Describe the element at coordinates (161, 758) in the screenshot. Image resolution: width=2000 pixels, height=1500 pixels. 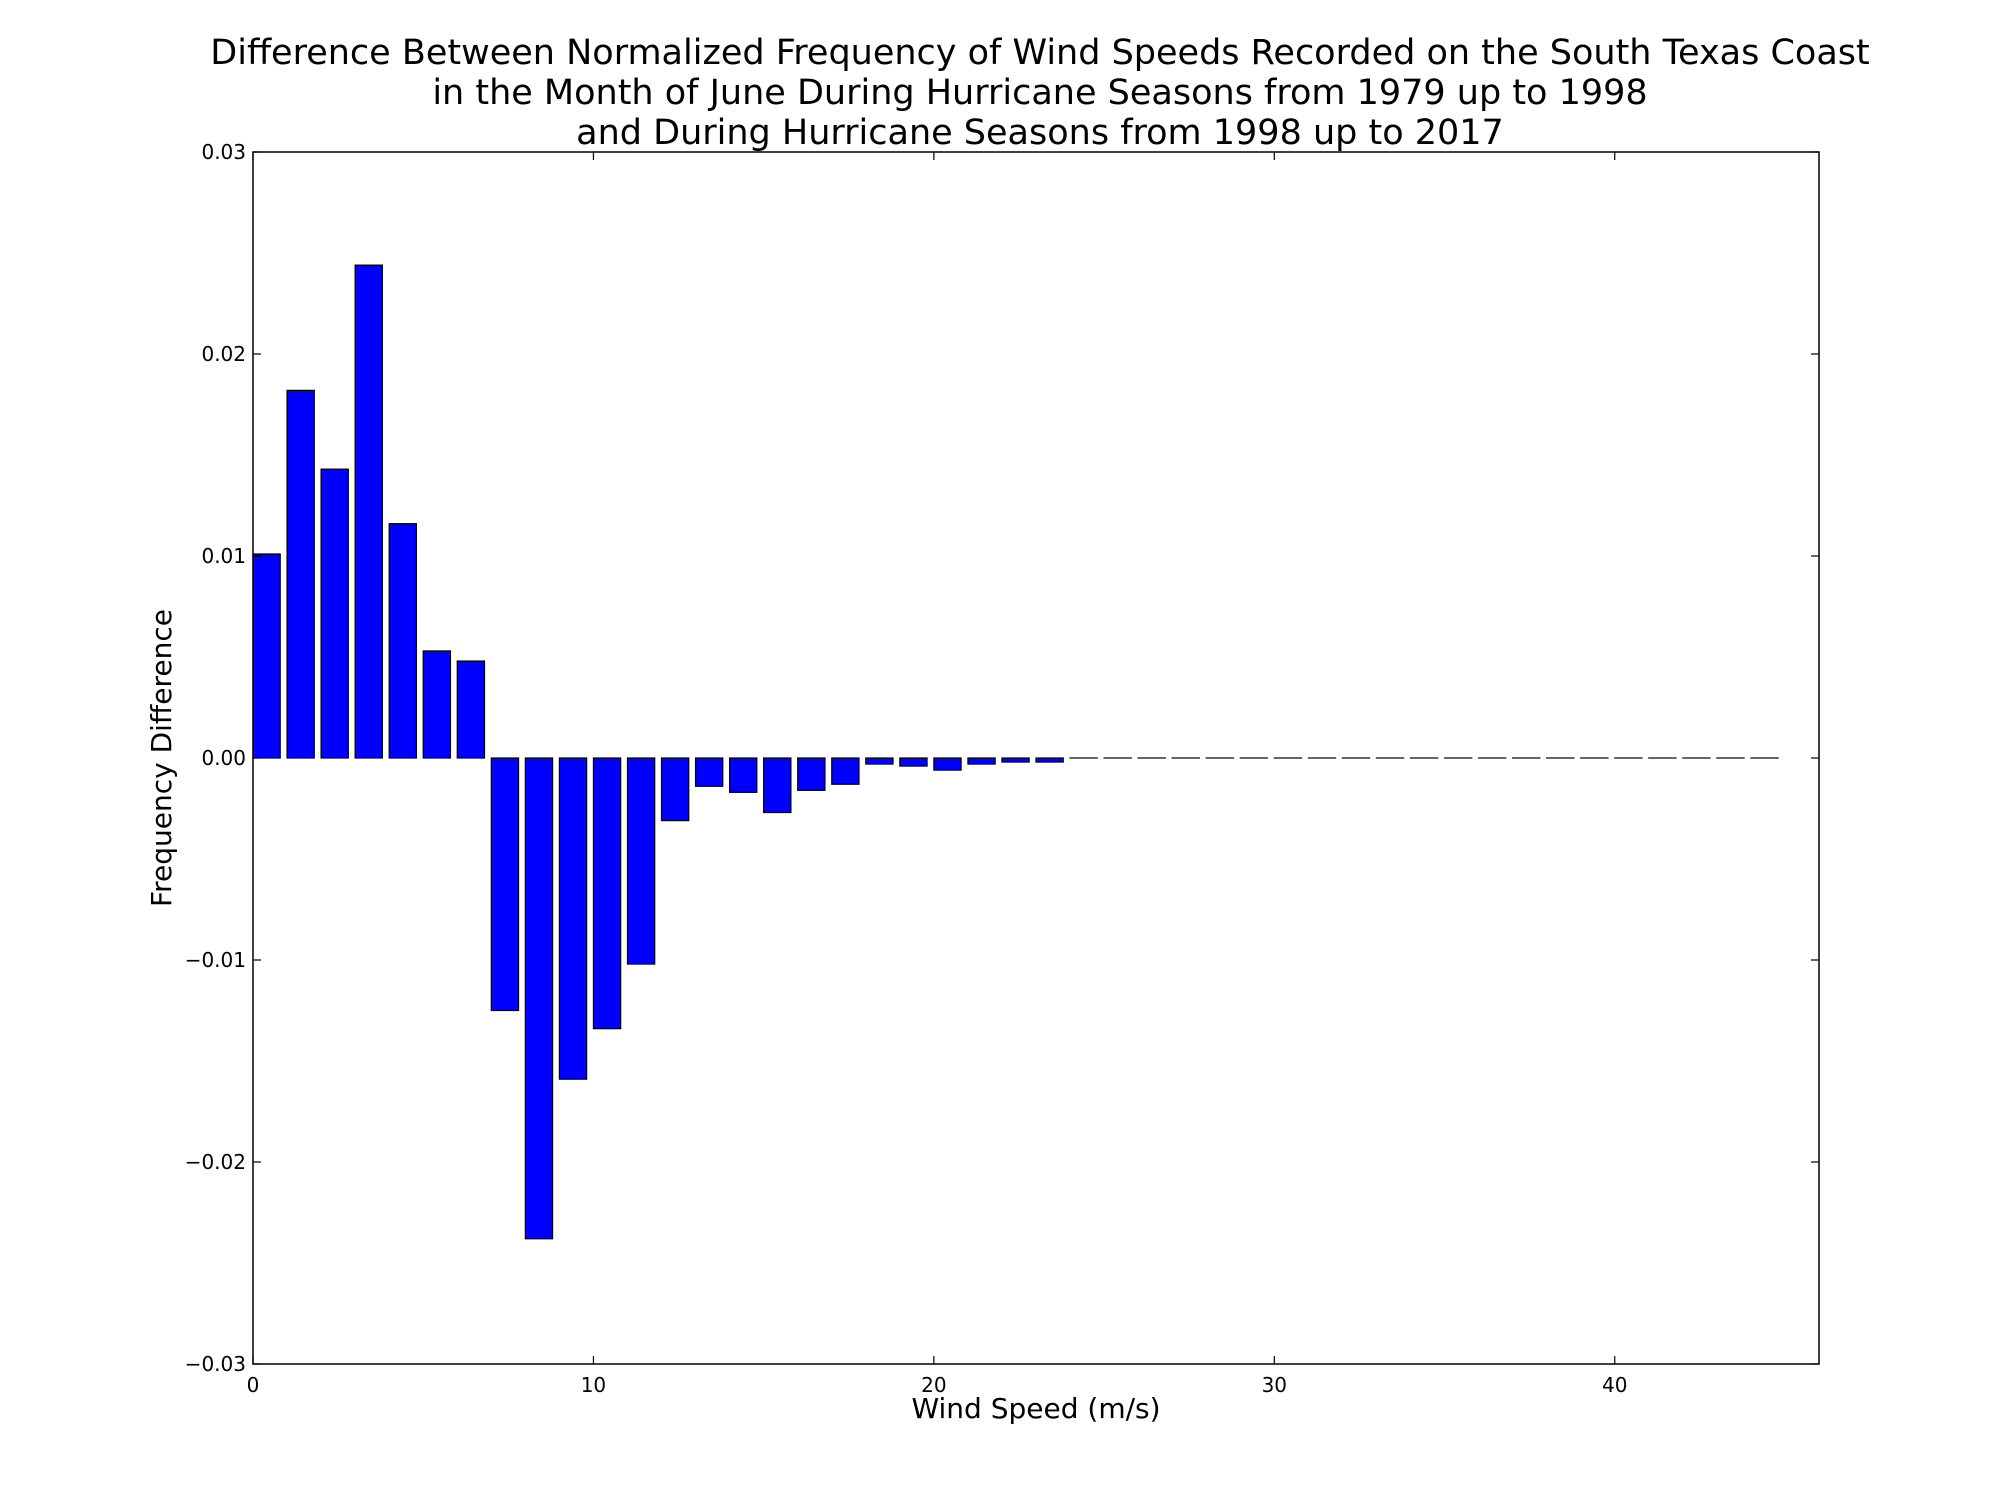
I see `y-axis-label: Frequency Difference` at that location.